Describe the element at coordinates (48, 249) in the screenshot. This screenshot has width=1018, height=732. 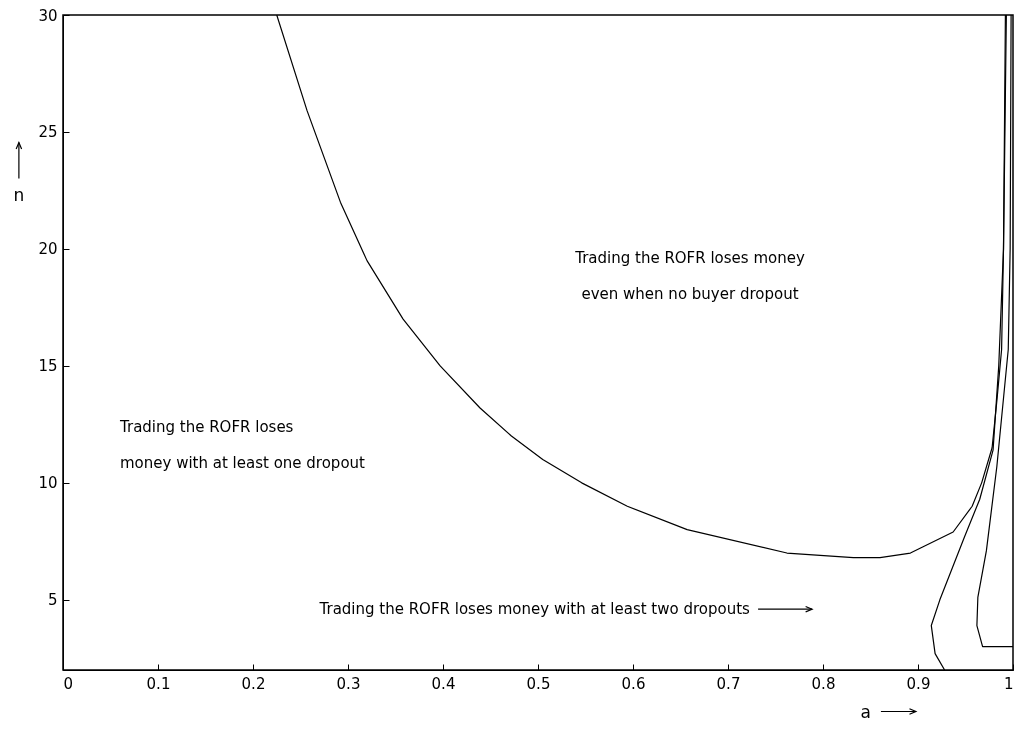
I see `y-tick-label: 20` at that location.